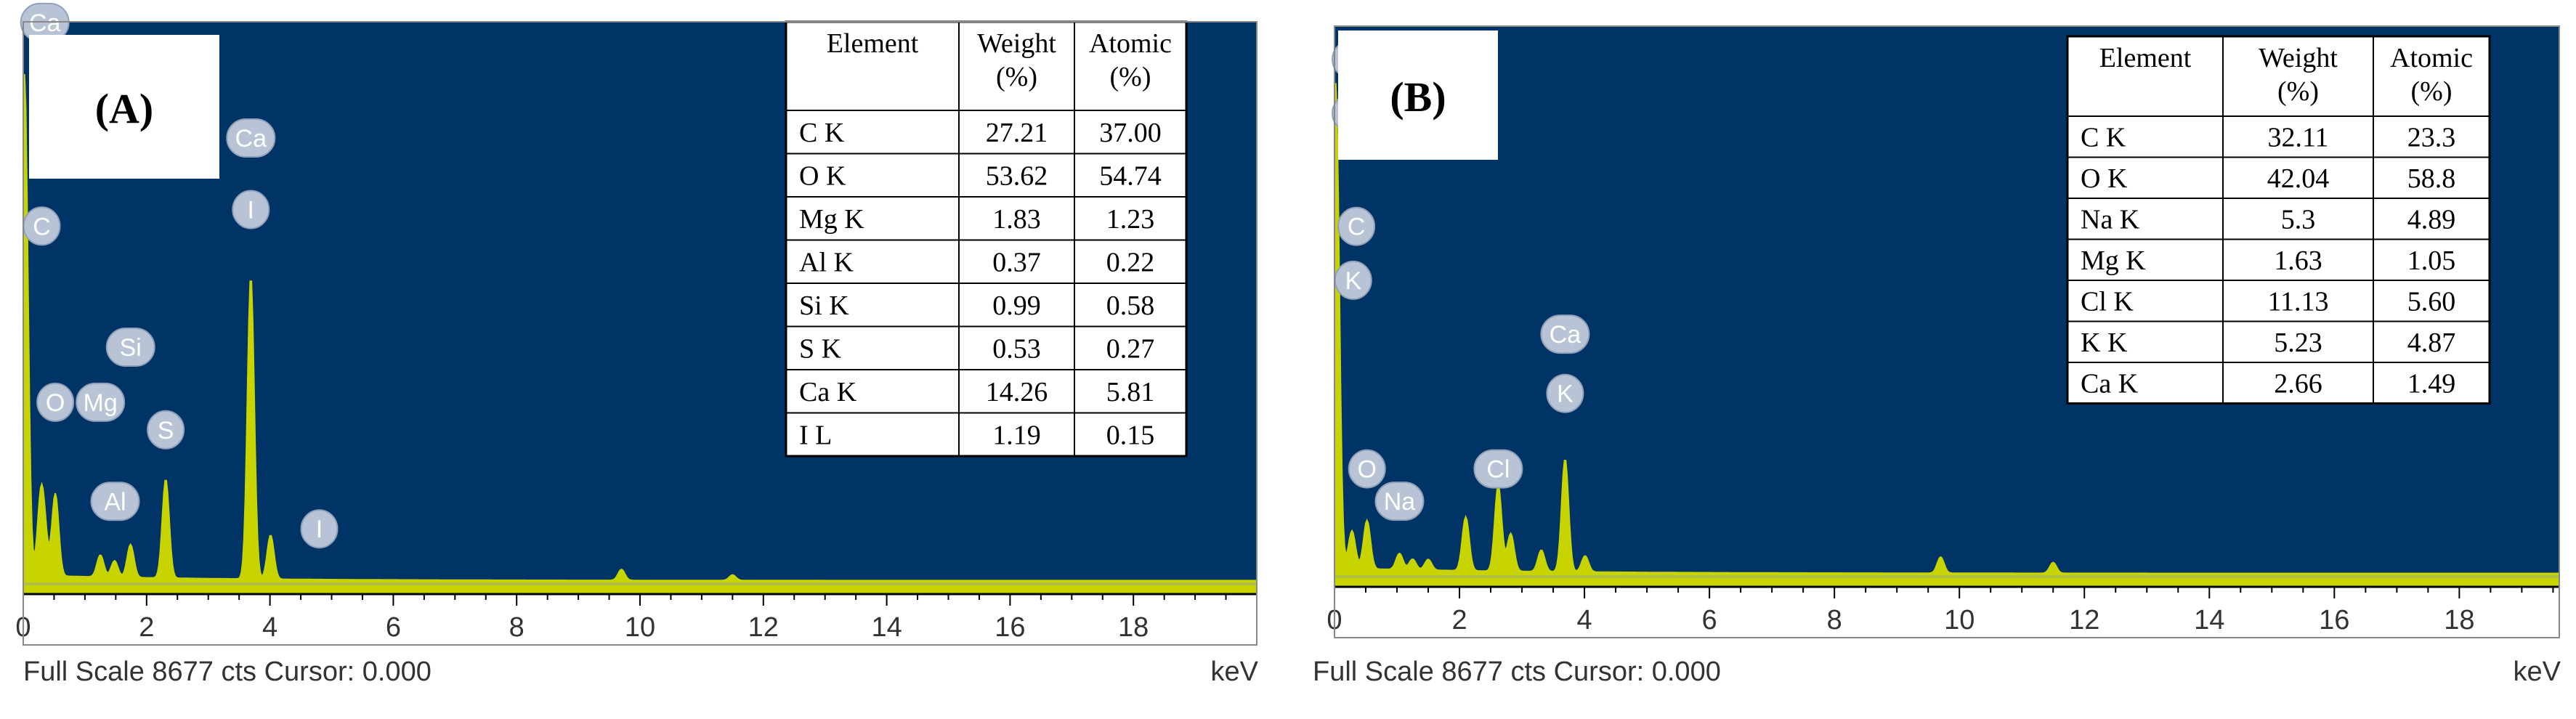 Image resolution: width=2576 pixels, height=719 pixels. I want to click on element-label: I, so click(251, 209).